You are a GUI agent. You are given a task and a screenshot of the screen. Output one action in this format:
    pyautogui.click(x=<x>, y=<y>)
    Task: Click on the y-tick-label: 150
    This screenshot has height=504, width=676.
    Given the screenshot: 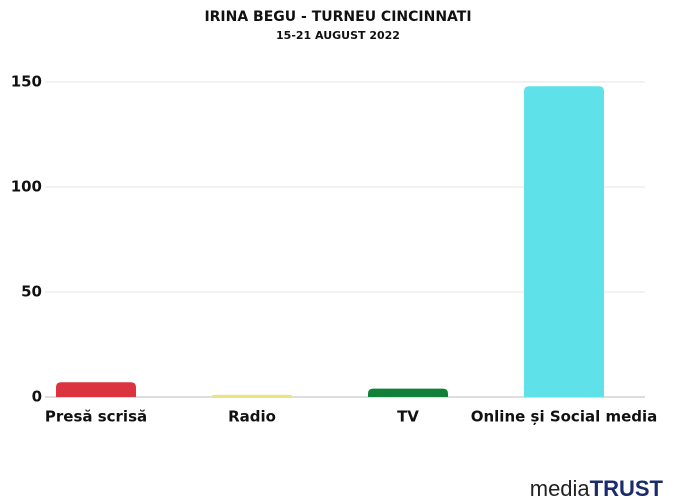 What is the action you would take?
    pyautogui.click(x=26, y=82)
    